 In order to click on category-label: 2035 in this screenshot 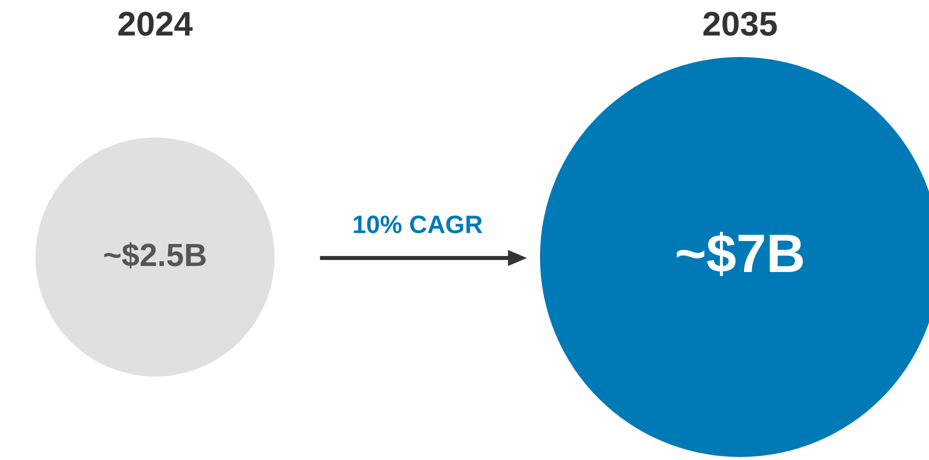, I will do `click(740, 24)`.